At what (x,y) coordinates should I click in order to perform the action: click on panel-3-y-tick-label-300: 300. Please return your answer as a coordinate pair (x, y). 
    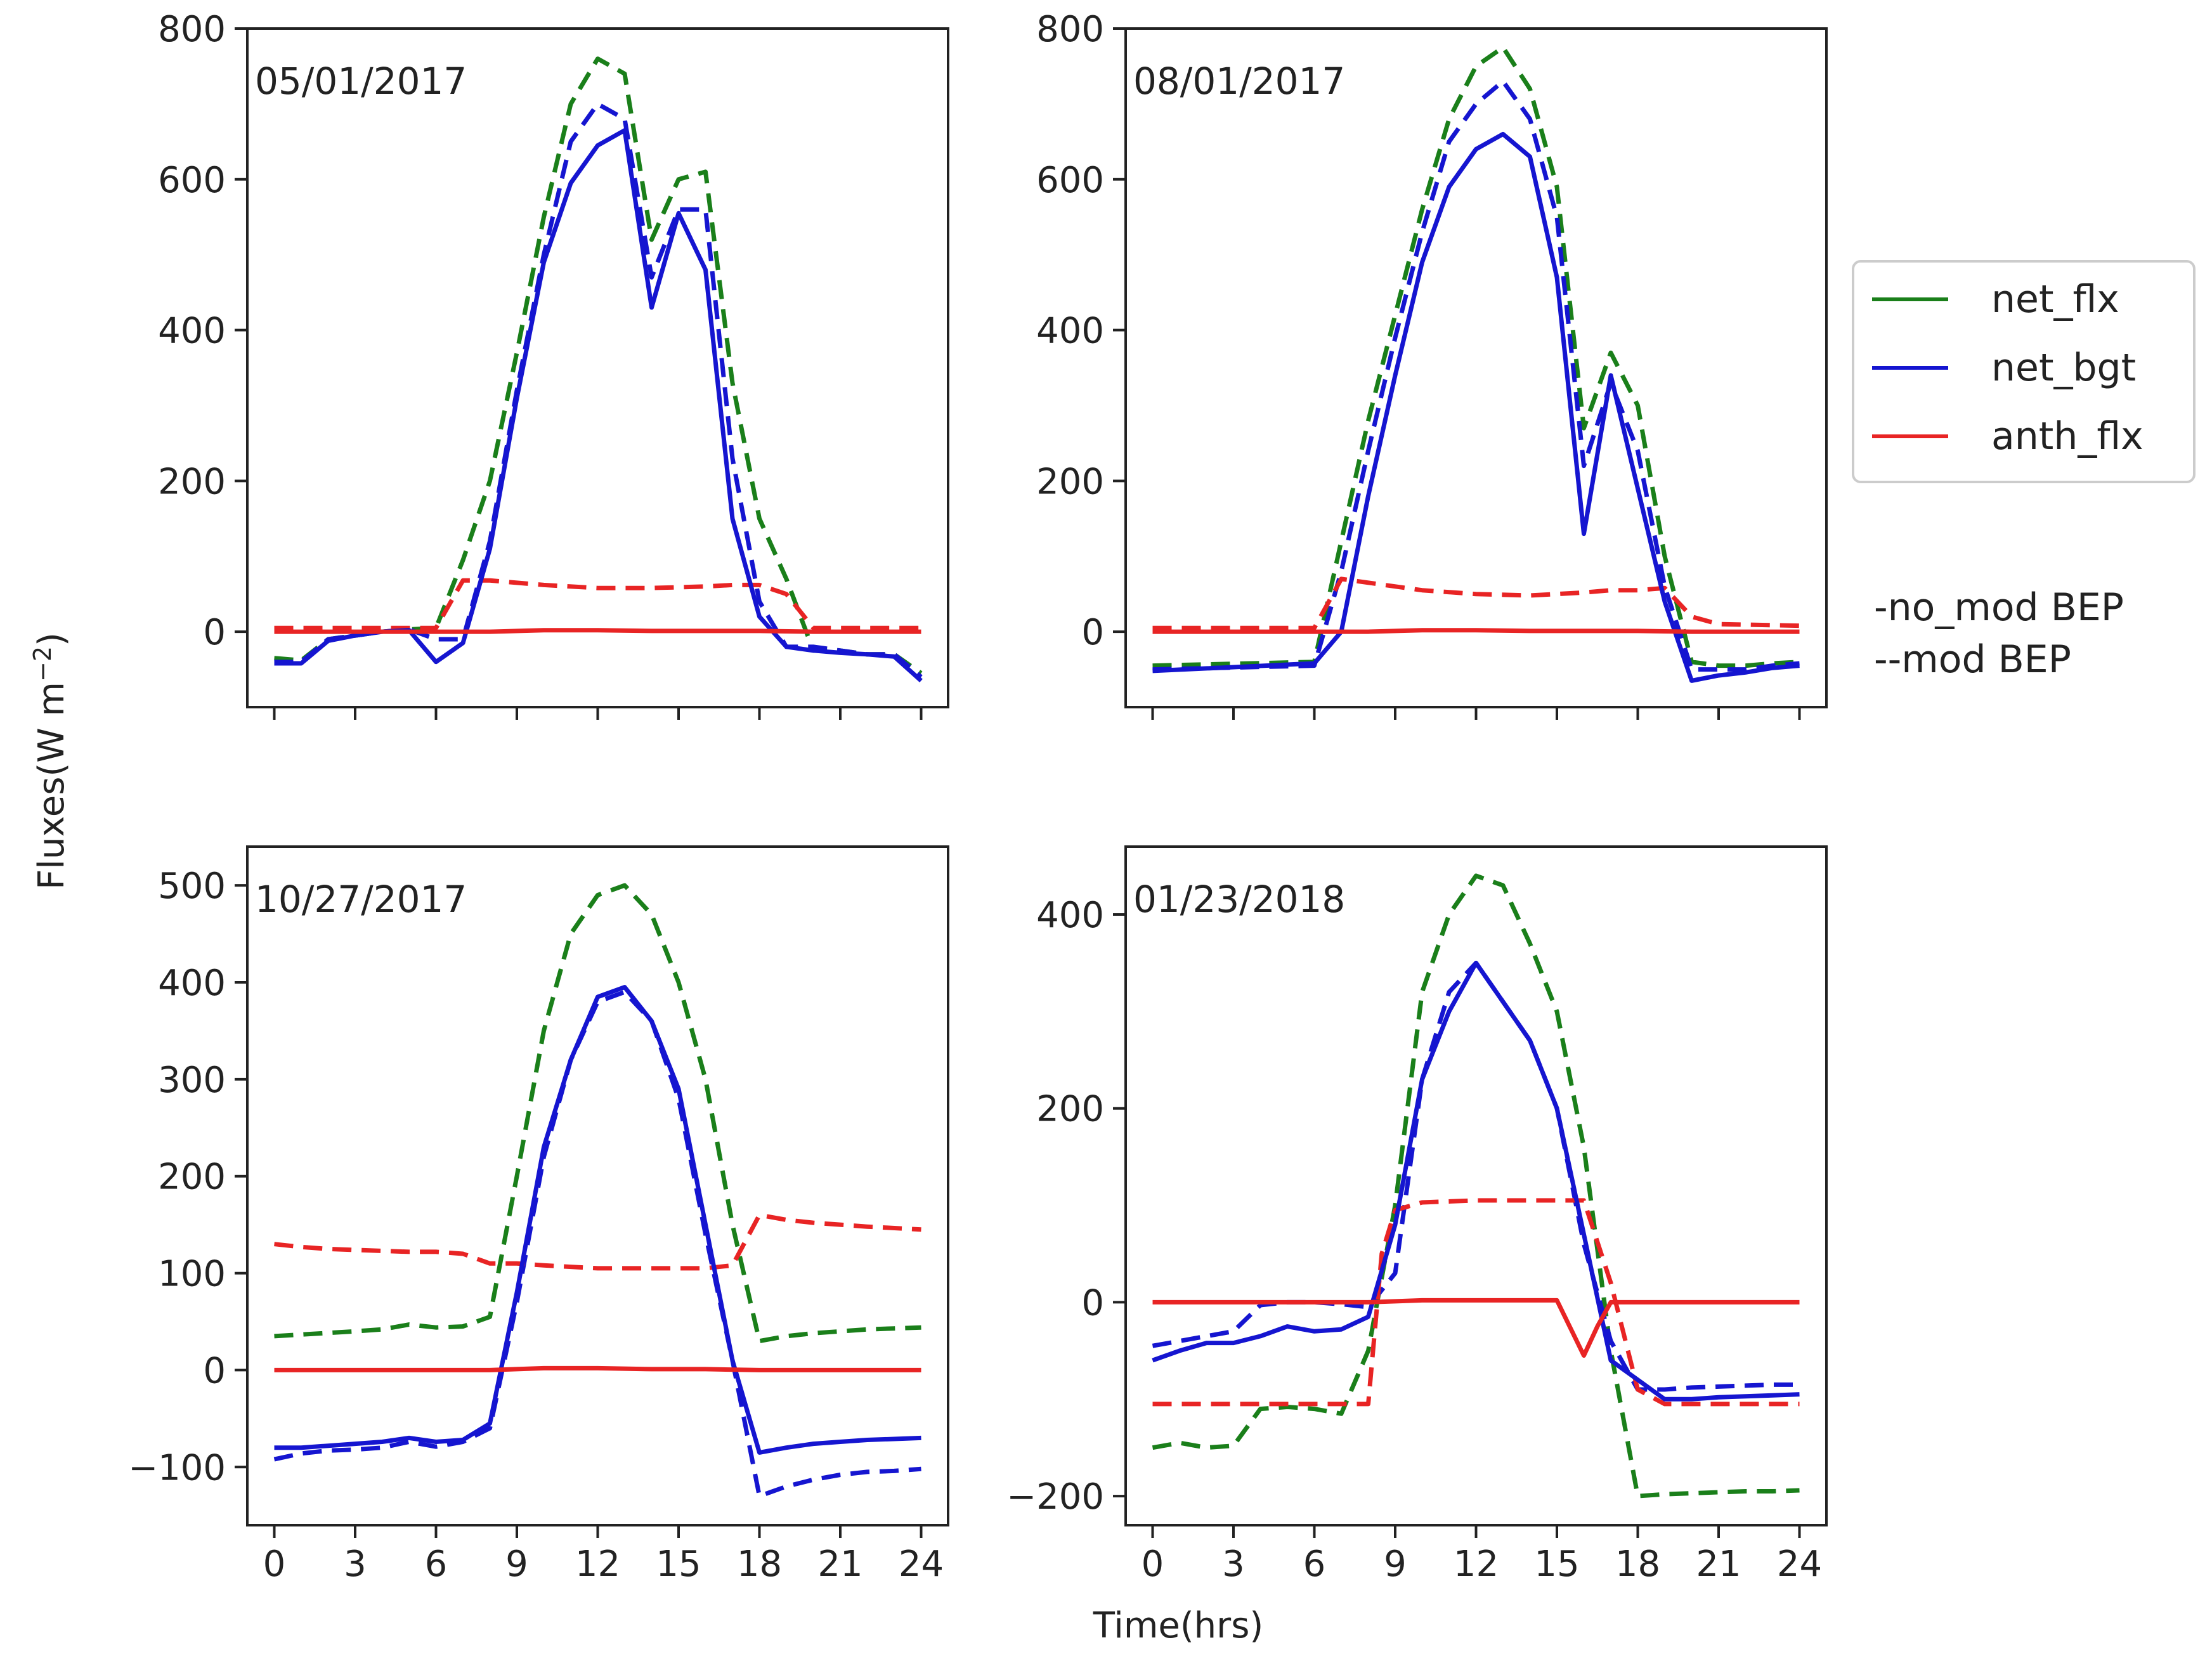
    Looking at the image, I should click on (192, 1080).